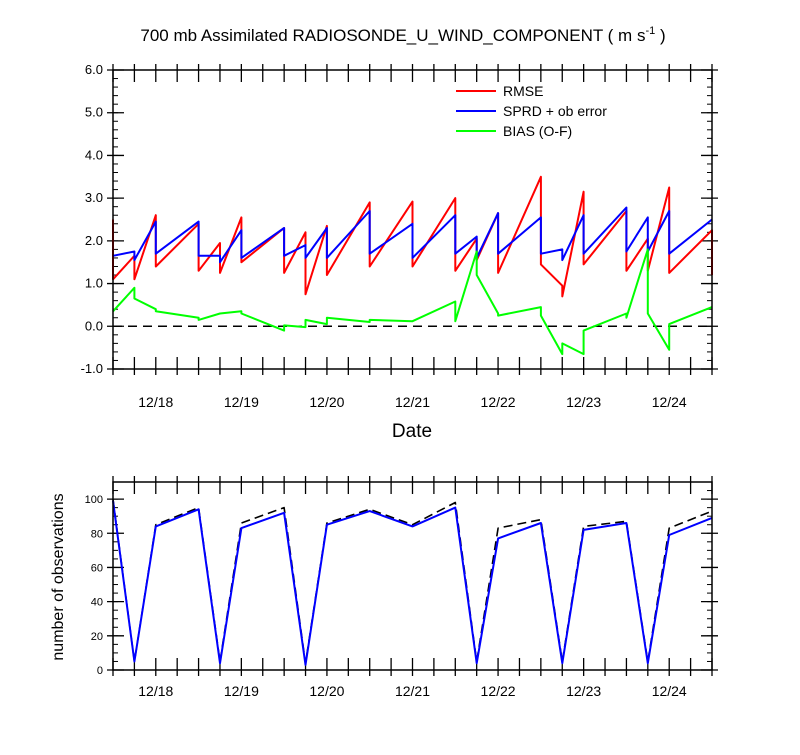  I want to click on y-tick-label: 40, so click(97, 603).